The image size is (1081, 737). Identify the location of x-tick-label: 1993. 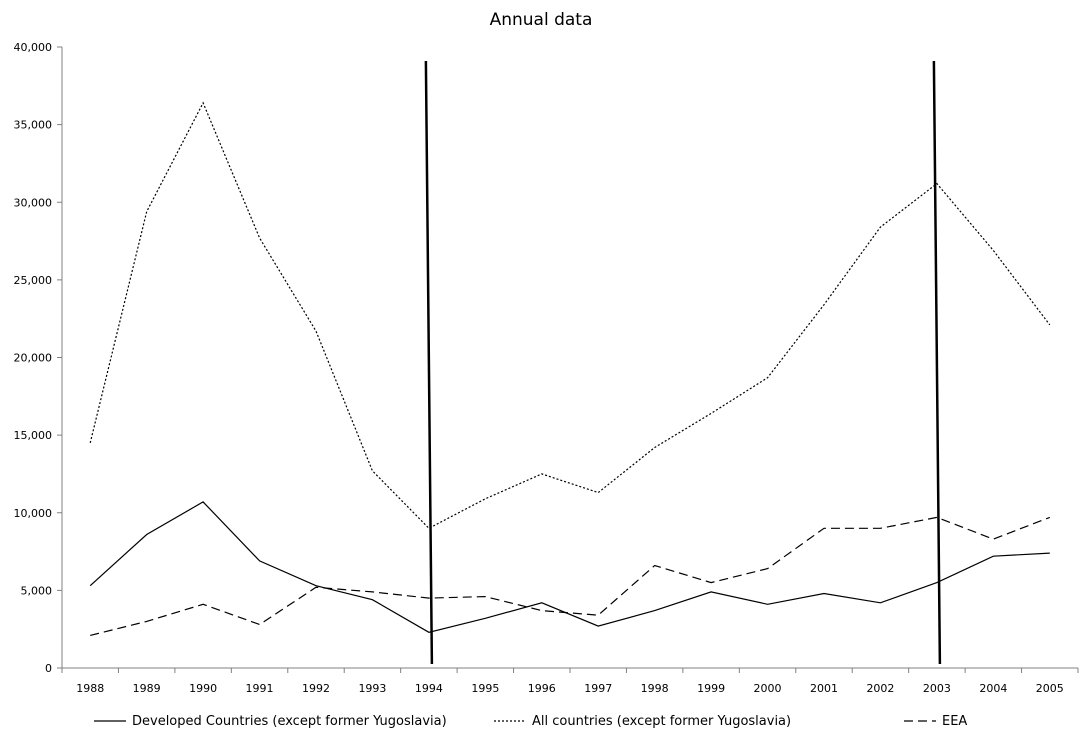
(372, 688).